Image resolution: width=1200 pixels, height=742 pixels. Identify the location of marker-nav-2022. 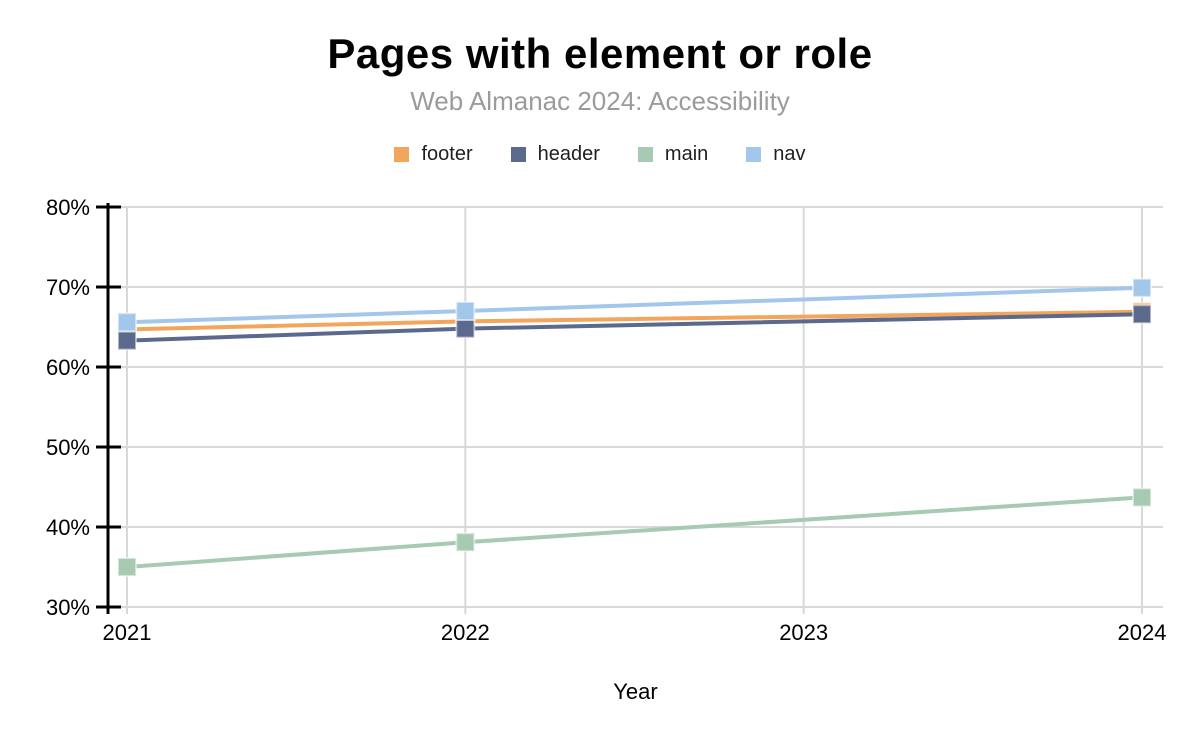
(465, 311).